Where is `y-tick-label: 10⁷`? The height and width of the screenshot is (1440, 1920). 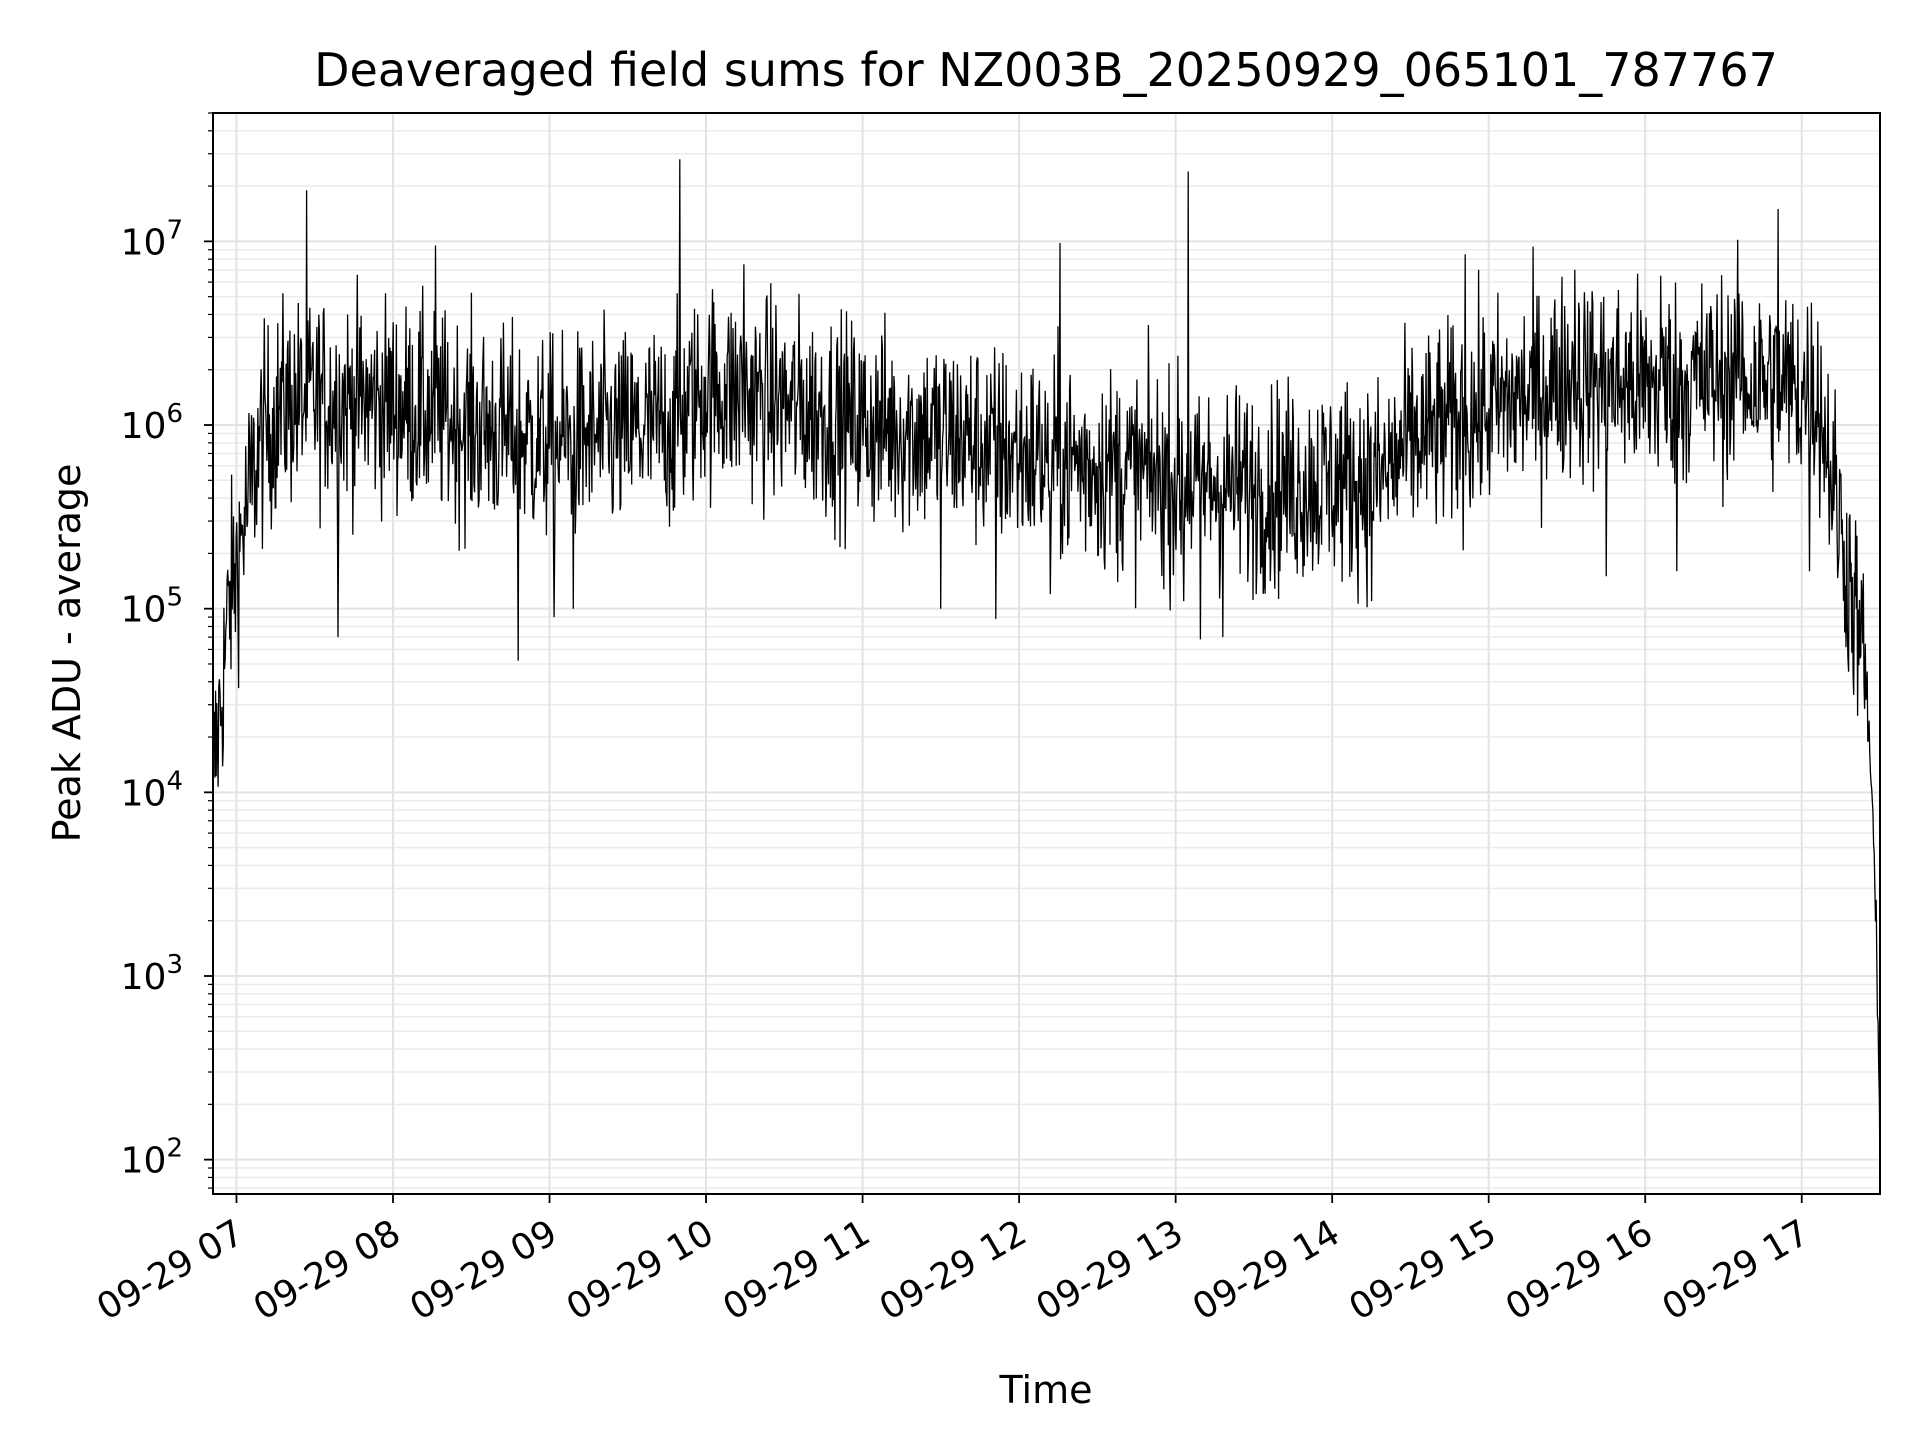 y-tick-label: 10⁷ is located at coordinates (152, 239).